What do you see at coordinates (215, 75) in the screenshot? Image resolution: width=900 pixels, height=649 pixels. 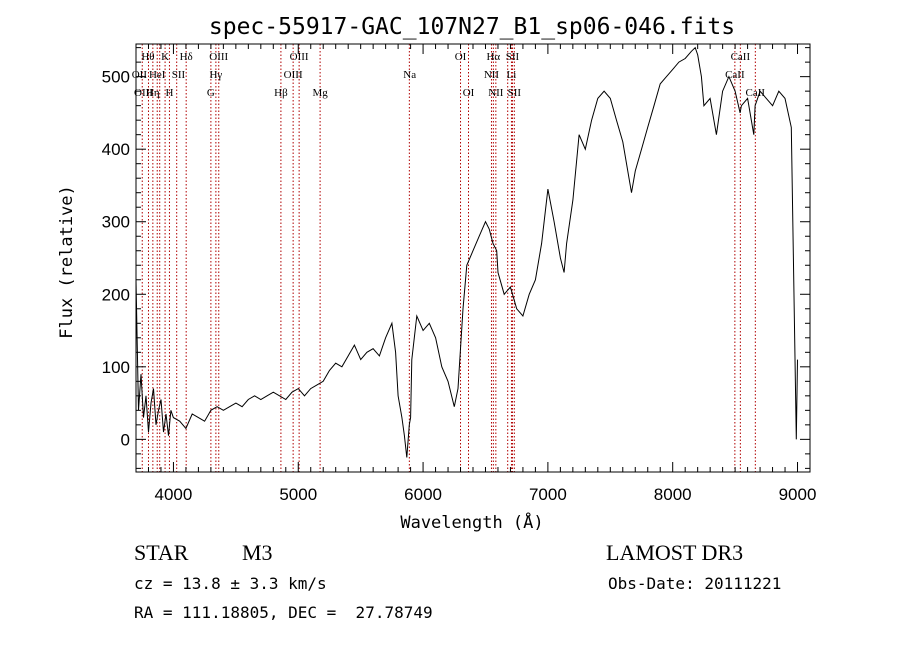 I see `line-label: Hγ` at bounding box center [215, 75].